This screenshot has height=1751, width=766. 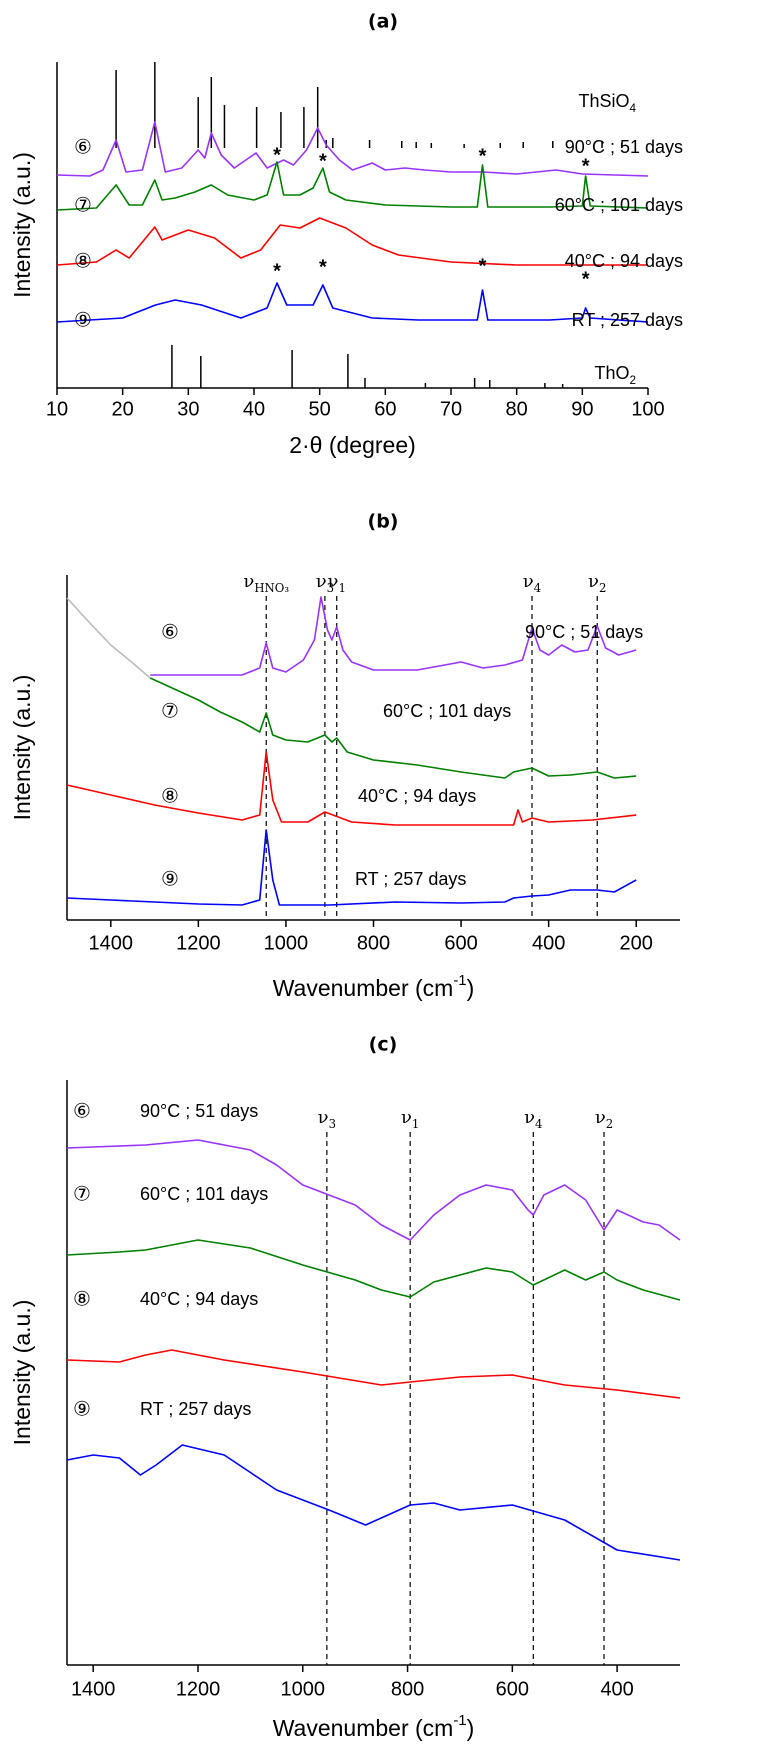 I want to click on x-tick-label: 100, so click(x=647, y=409).